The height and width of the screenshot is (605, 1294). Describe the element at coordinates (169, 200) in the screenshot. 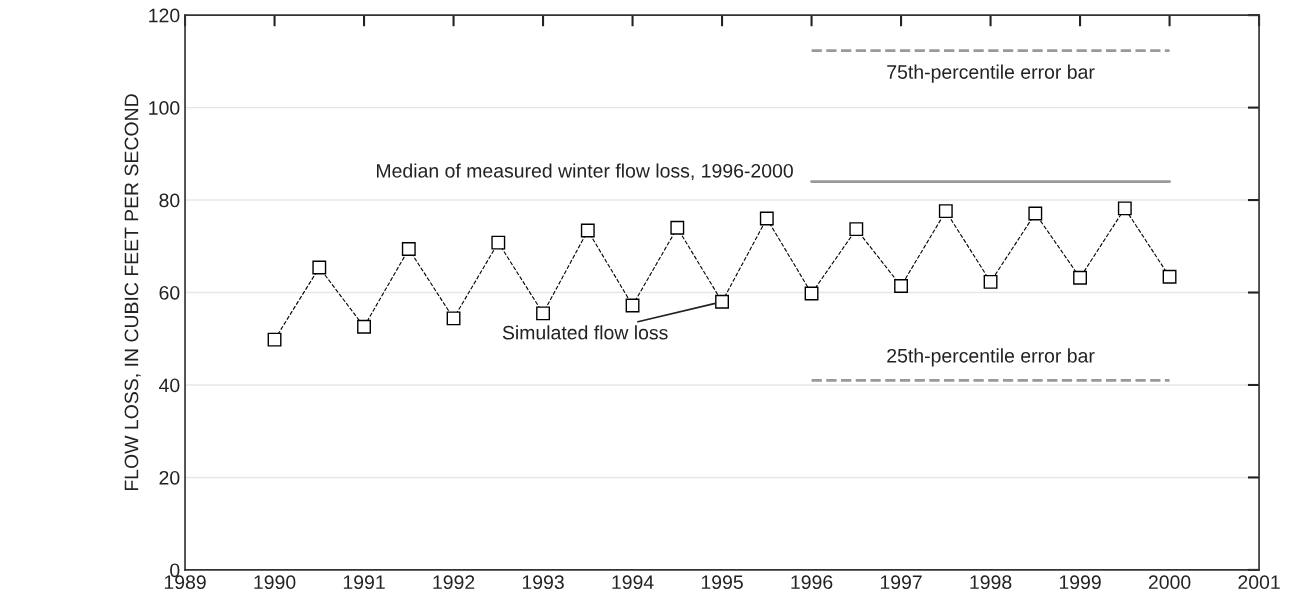

I see `y-tick-label: 80` at that location.